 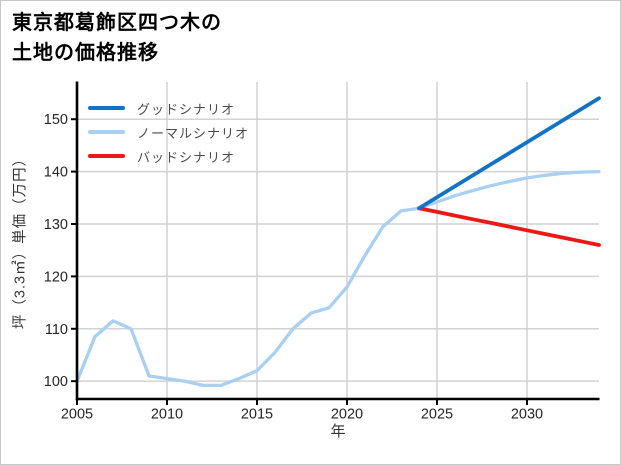 I want to click on chart-title-line2: 土地の価格推移, so click(x=85, y=53).